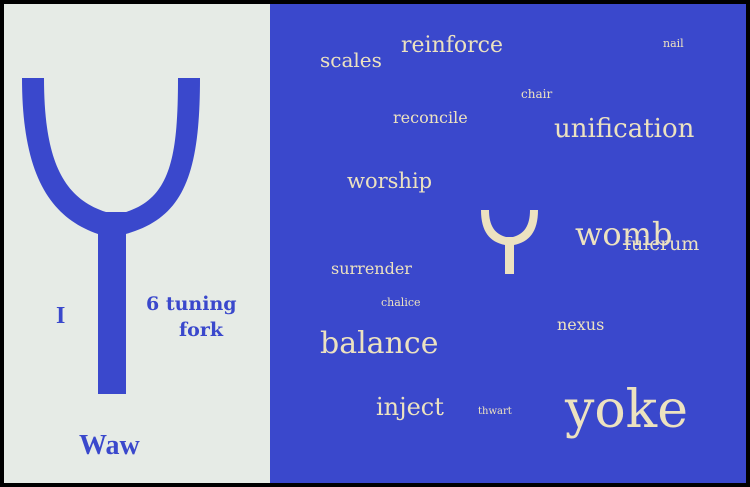 This screenshot has height=487, width=750. What do you see at coordinates (626, 410) in the screenshot?
I see `word-yoke: yoke` at bounding box center [626, 410].